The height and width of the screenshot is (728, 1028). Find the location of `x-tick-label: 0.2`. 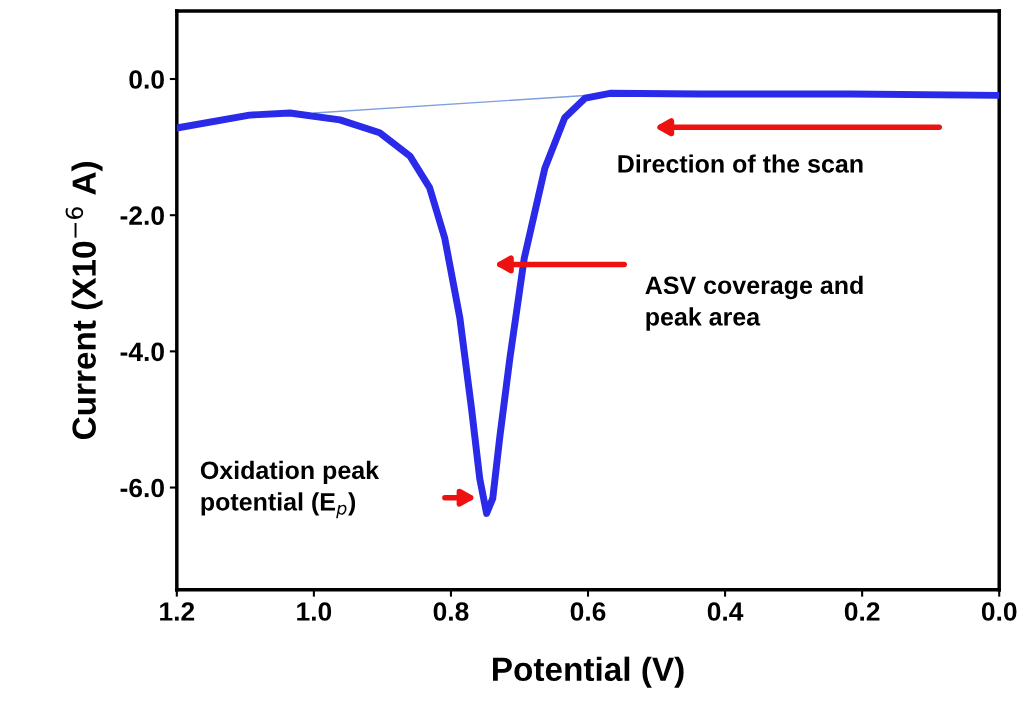

x-tick-label: 0.2 is located at coordinates (862, 611).